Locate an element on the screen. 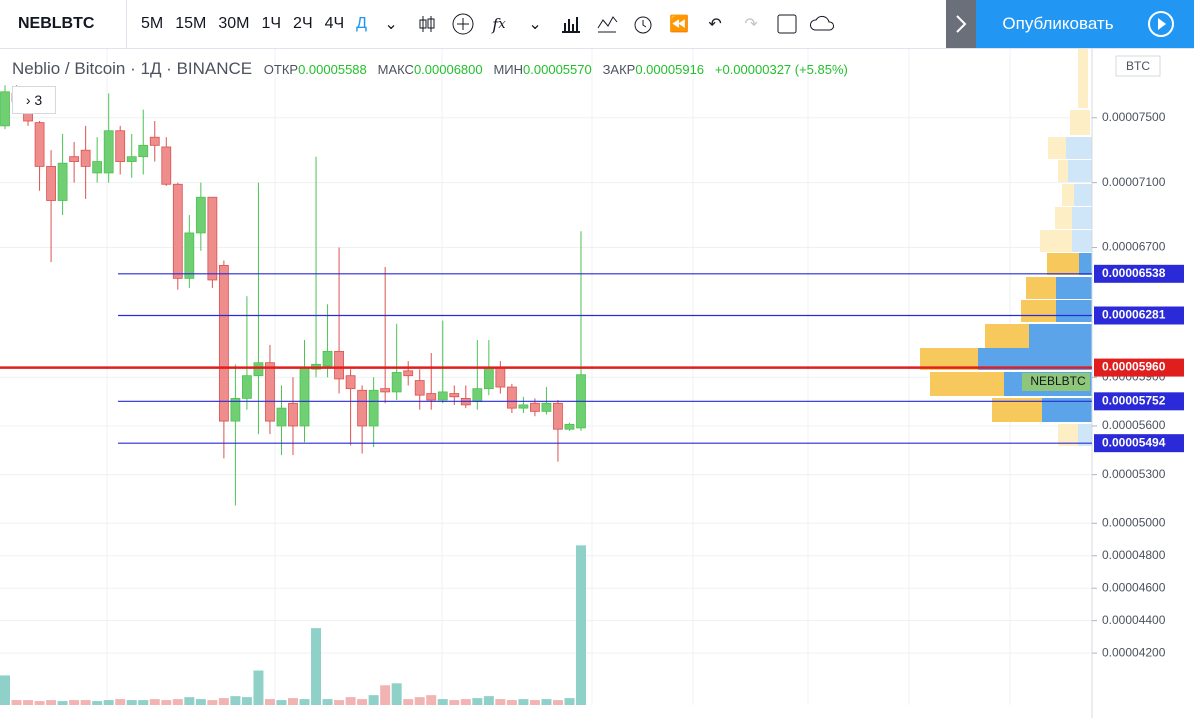 Image resolution: width=1194 pixels, height=718 pixels. close-value: 0.00005916 is located at coordinates (670, 69).